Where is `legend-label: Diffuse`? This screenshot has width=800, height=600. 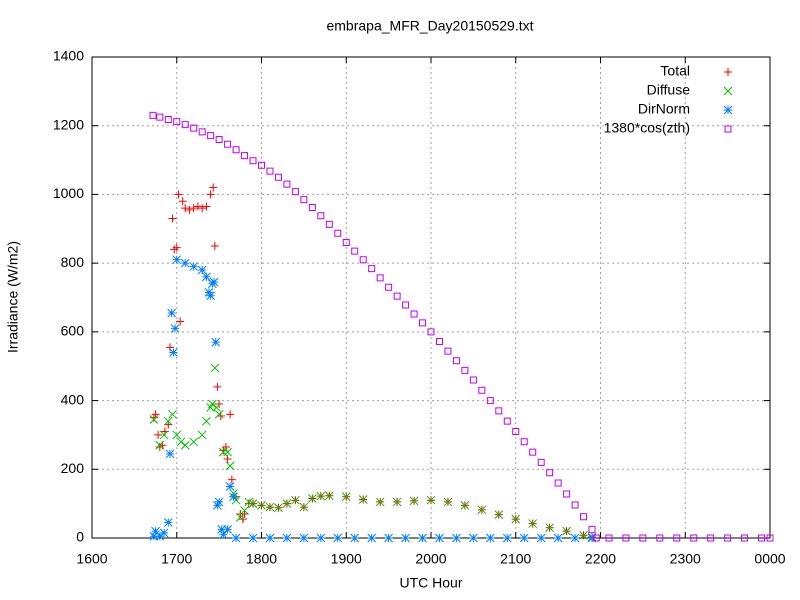
legend-label: Diffuse is located at coordinates (669, 90).